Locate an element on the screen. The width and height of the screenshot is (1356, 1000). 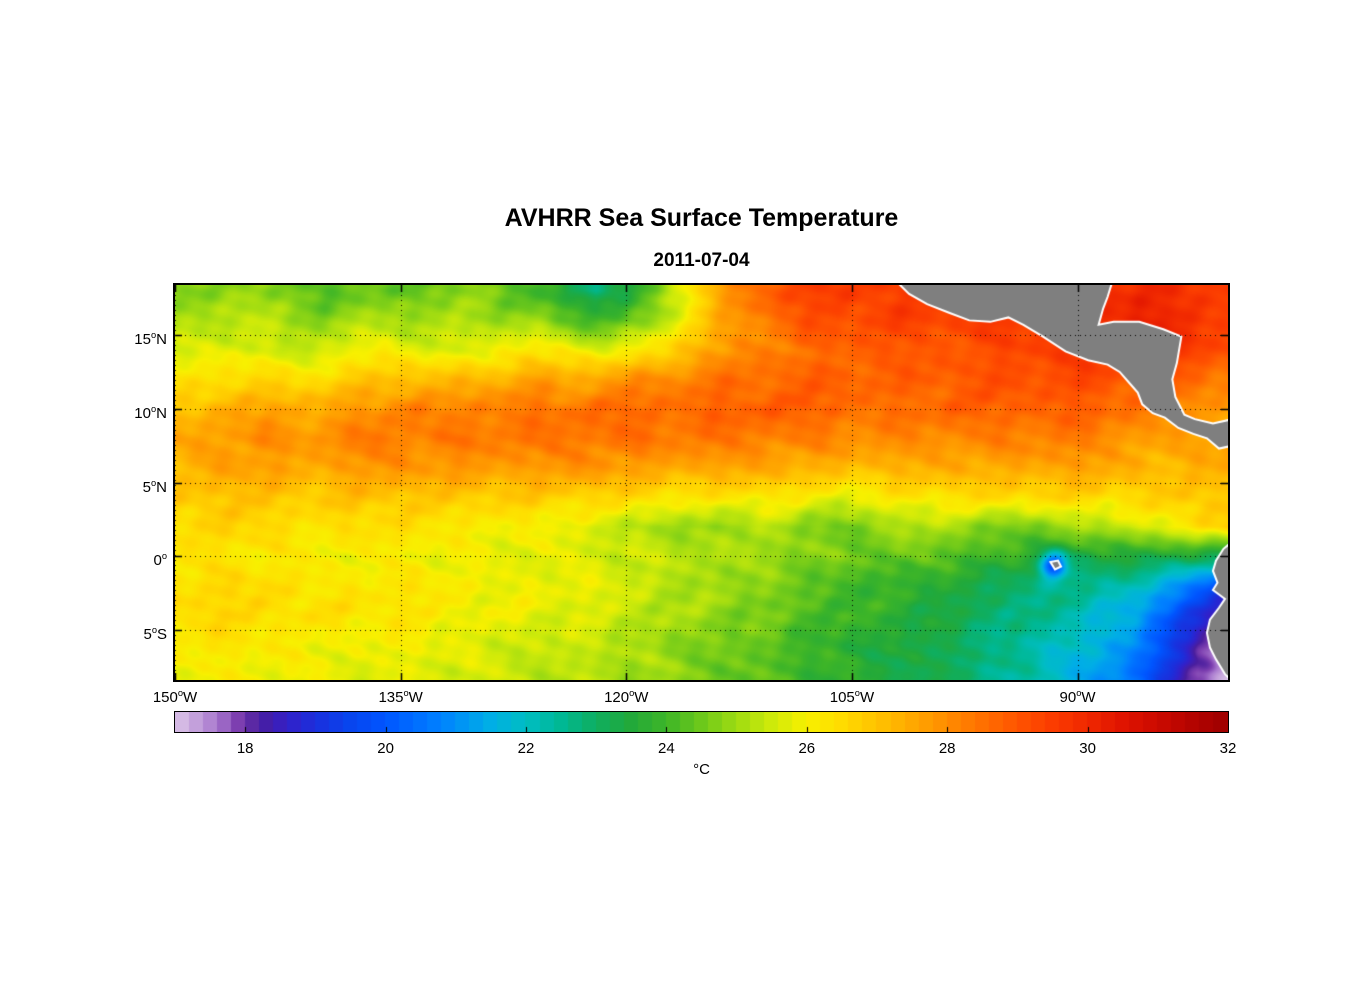
y-tick-label: 15oN is located at coordinates (150, 339).